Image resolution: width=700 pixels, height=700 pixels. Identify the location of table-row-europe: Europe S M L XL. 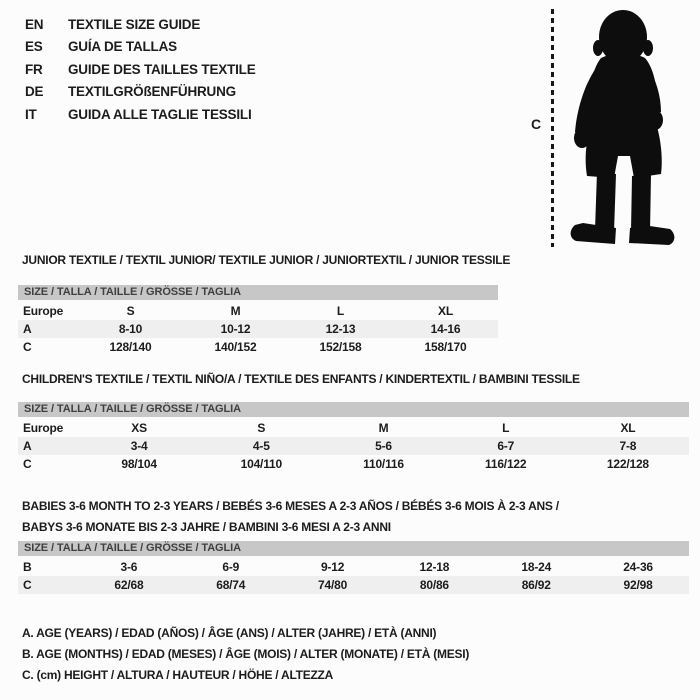
(258, 311).